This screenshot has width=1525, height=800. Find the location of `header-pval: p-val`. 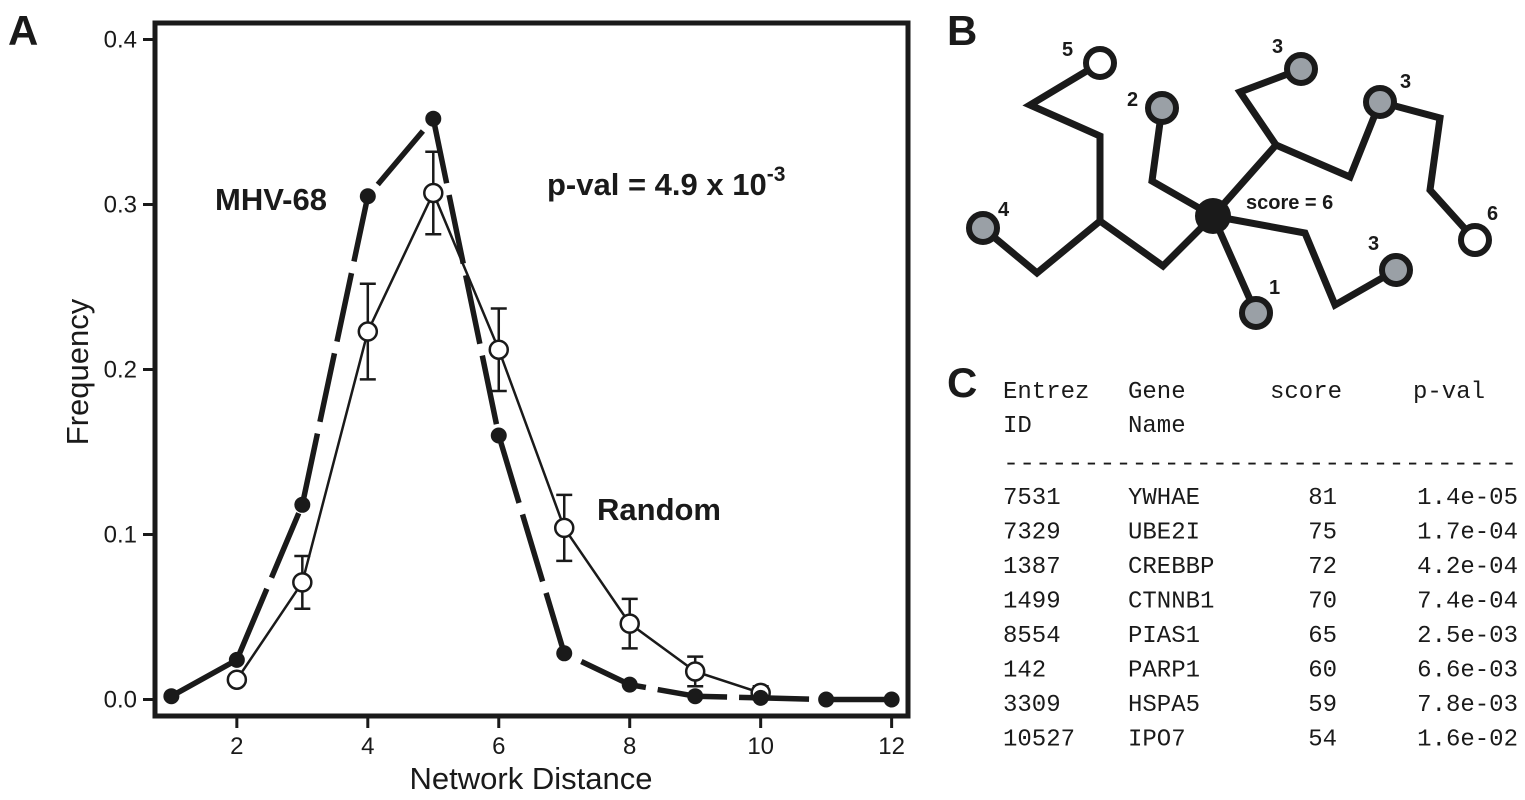

header-pval: p-val is located at coordinates (1449, 392).